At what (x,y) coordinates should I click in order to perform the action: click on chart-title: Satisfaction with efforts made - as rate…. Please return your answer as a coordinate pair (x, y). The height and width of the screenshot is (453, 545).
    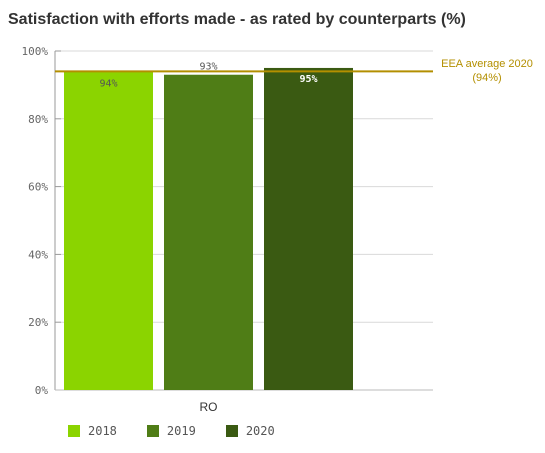
    Looking at the image, I should click on (237, 19).